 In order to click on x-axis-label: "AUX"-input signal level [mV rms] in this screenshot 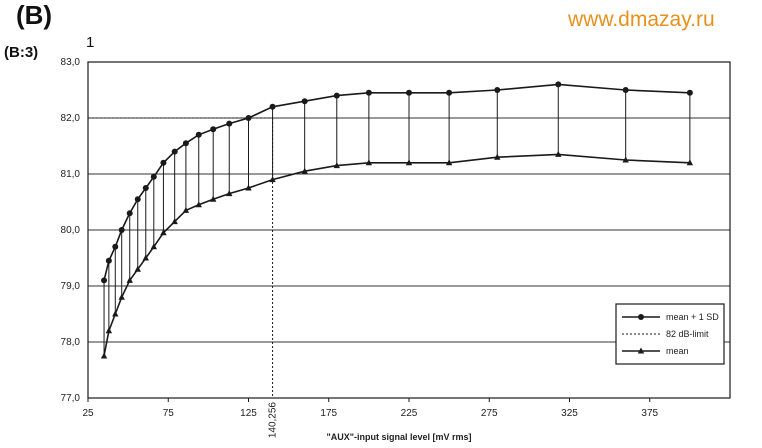, I will do `click(398, 437)`.